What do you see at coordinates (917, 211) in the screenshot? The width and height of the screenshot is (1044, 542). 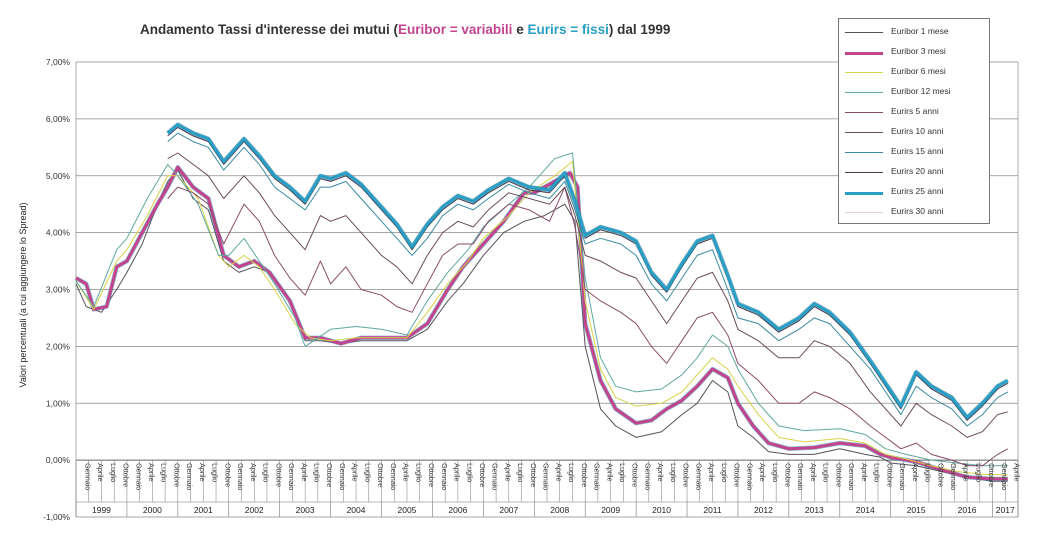 I see `legend-label: Eurirs 30 anni` at bounding box center [917, 211].